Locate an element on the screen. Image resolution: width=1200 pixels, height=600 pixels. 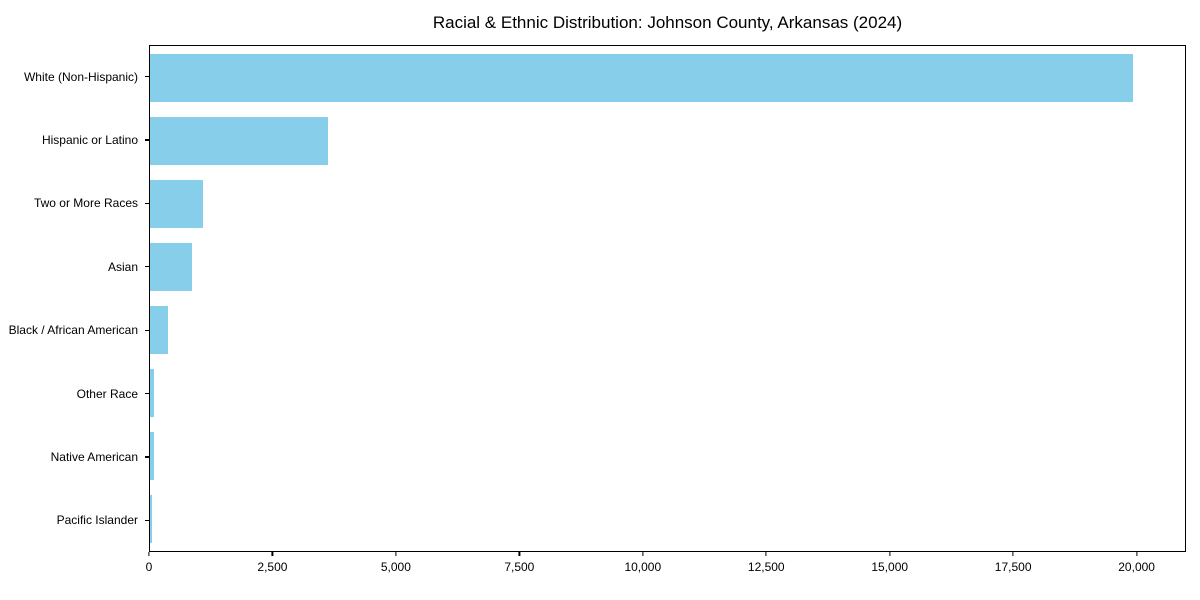
y-label-row: Black / African American is located at coordinates (74, 330).